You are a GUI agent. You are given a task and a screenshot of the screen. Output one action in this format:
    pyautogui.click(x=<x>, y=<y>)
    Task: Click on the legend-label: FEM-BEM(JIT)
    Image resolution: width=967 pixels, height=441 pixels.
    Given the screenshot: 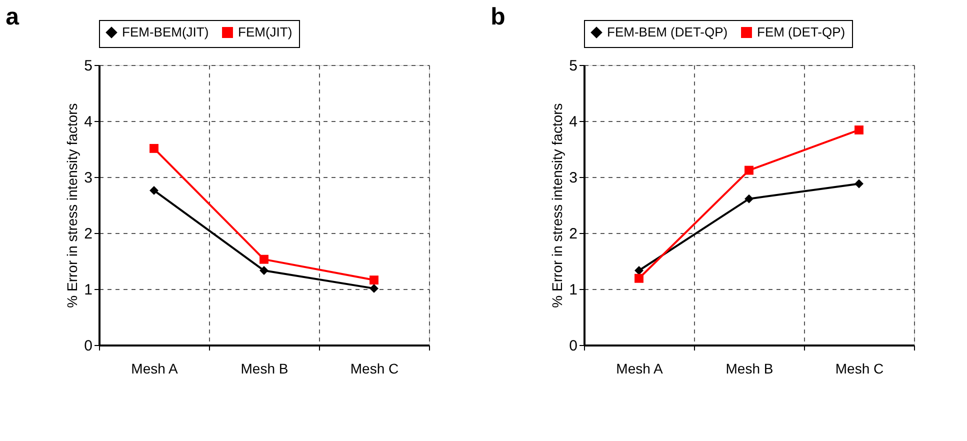 What is the action you would take?
    pyautogui.click(x=165, y=32)
    